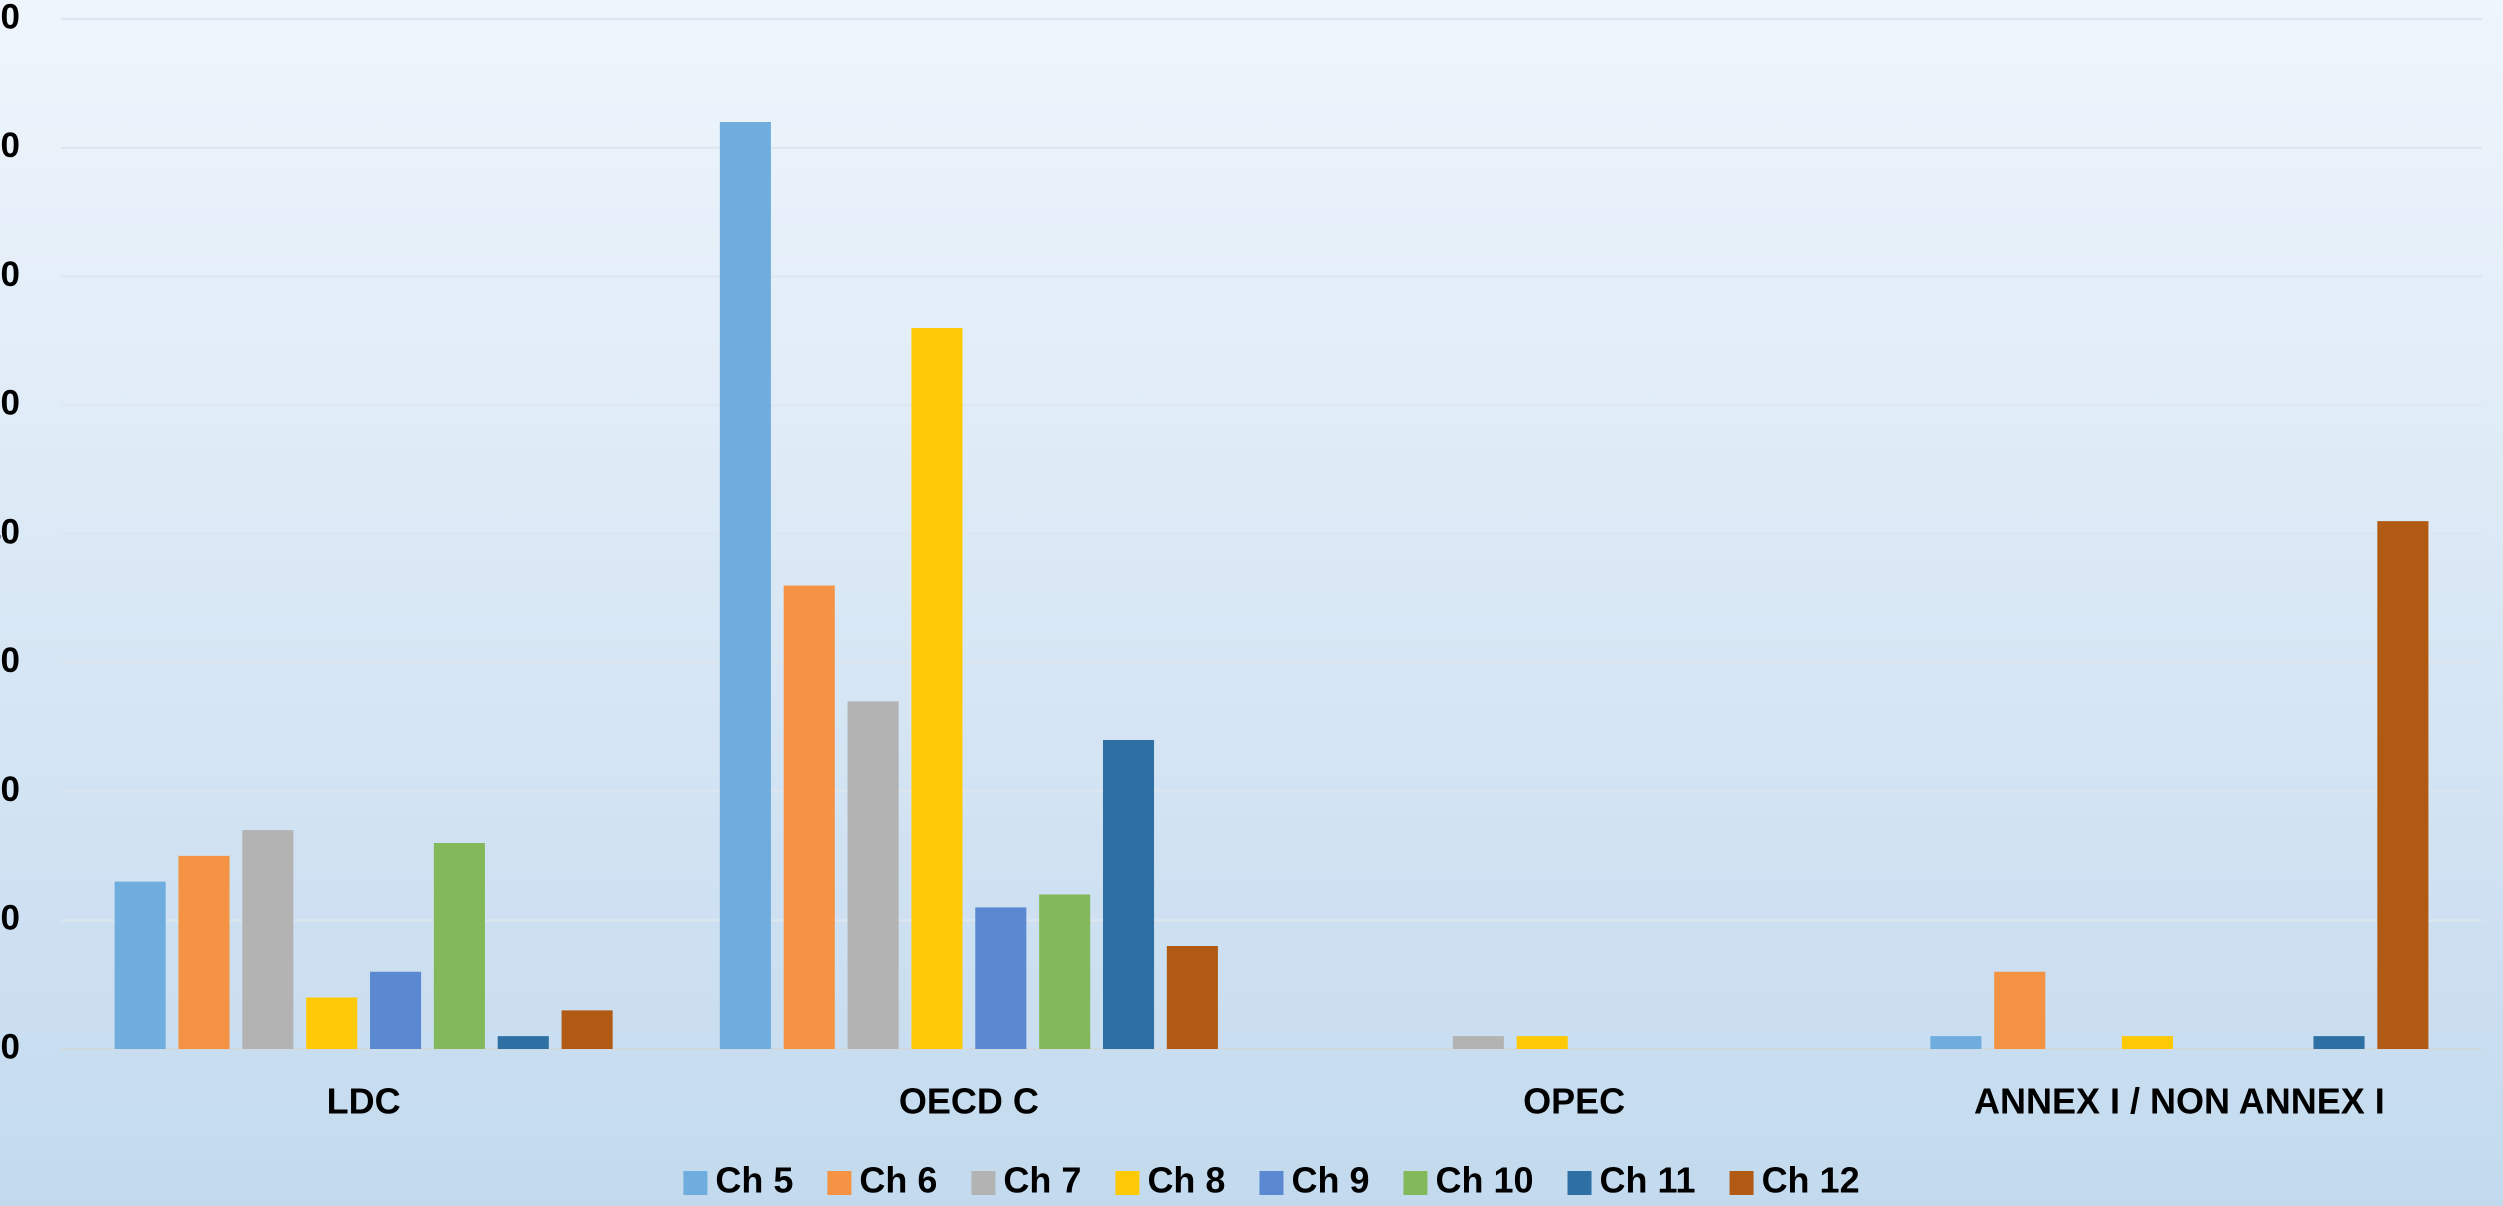  What do you see at coordinates (1330, 1180) in the screenshot?
I see `legend-label: Ch 9` at bounding box center [1330, 1180].